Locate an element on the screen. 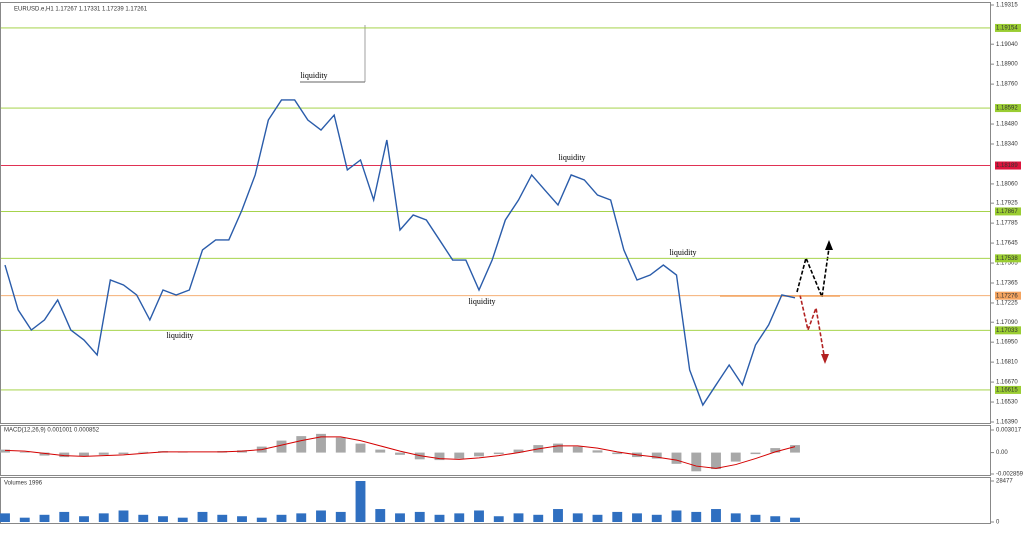 The width and height of the screenshot is (1024, 537). scenario-arrows is located at coordinates (813, 301).